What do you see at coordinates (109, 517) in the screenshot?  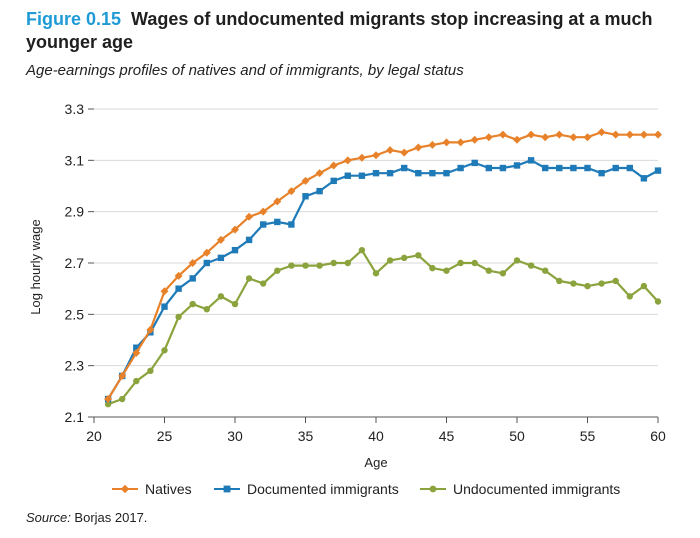 I see `source-text: Borjas 2017.` at bounding box center [109, 517].